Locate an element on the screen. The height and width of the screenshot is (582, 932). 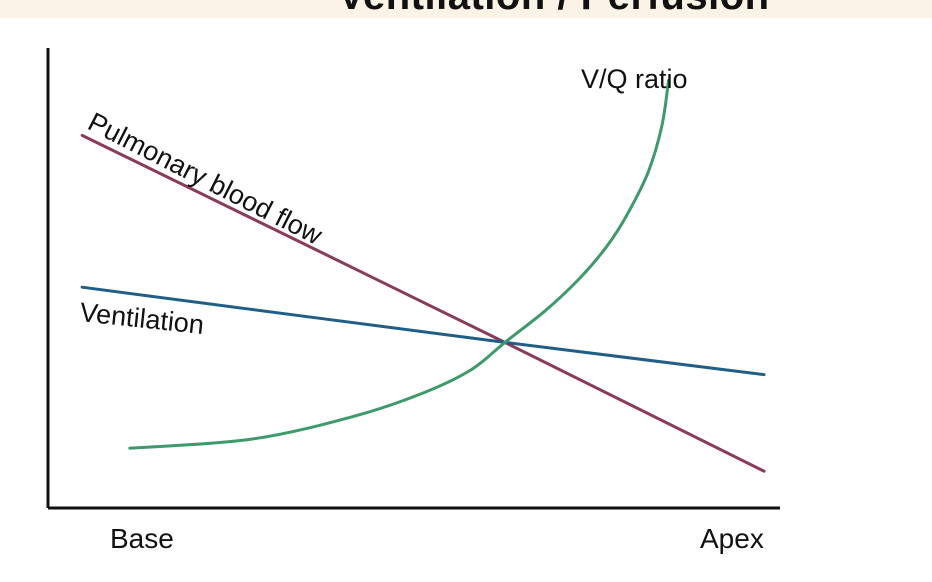
chart-title: Ventilation / Perfusion is located at coordinates (554, 9).